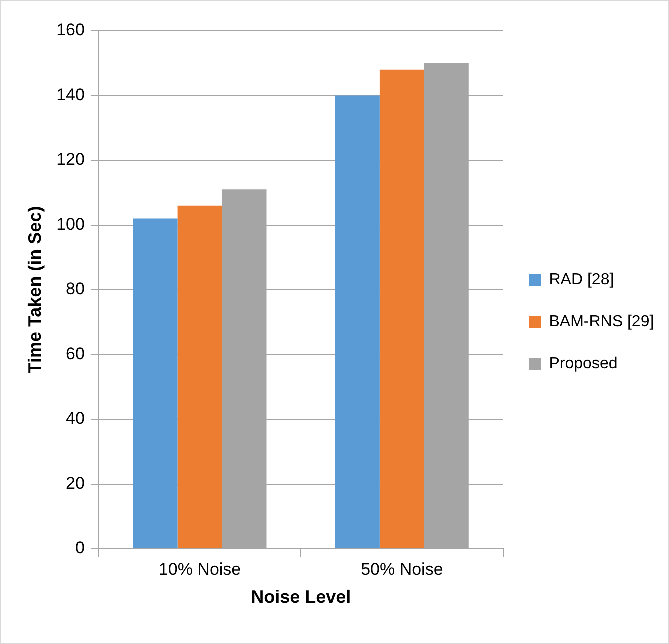 This screenshot has width=669, height=644. What do you see at coordinates (80, 548) in the screenshot?
I see `y-tick-label: 0` at bounding box center [80, 548].